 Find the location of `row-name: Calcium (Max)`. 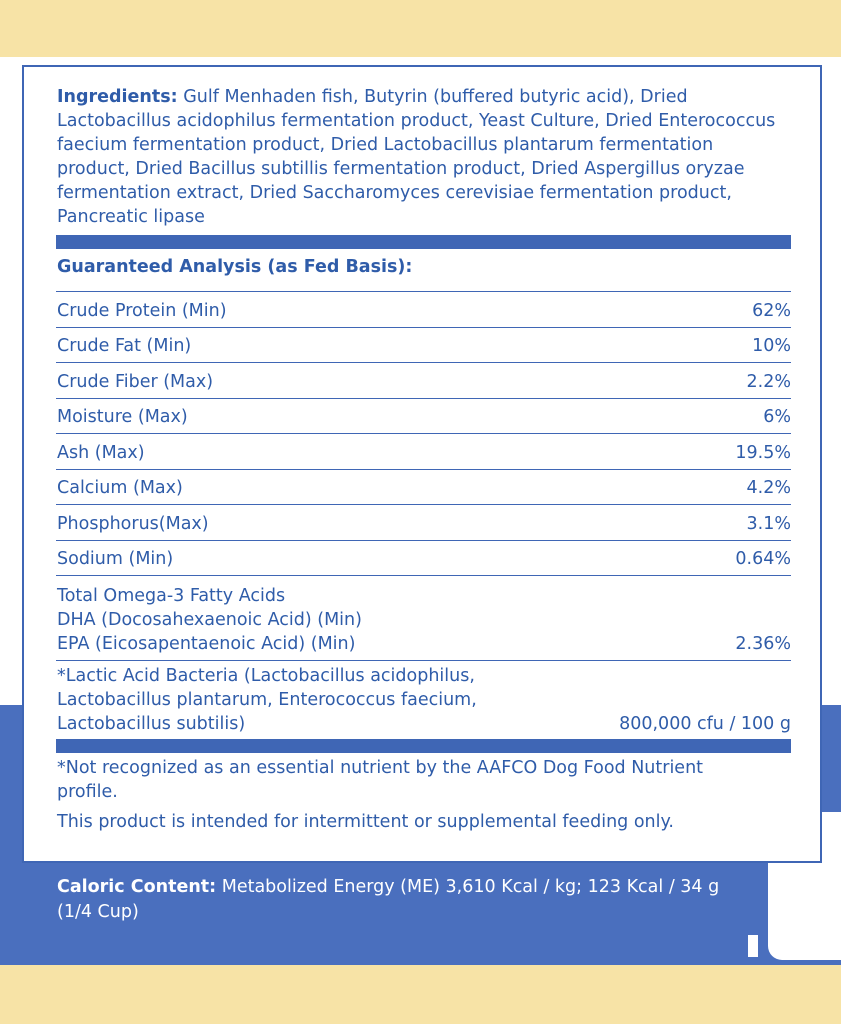

row-name: Calcium (Max) is located at coordinates (120, 488).